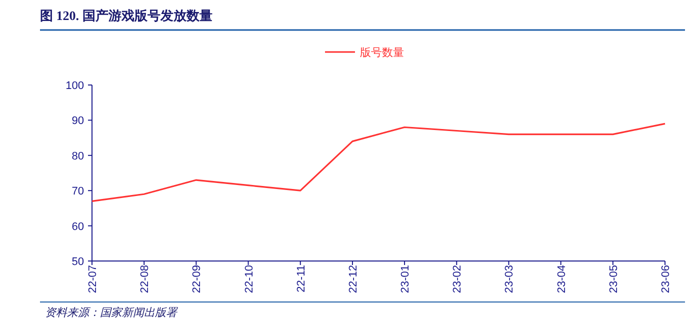 The height and width of the screenshot is (321, 697). Describe the element at coordinates (75, 86) in the screenshot. I see `y-tick-label: 100` at that location.